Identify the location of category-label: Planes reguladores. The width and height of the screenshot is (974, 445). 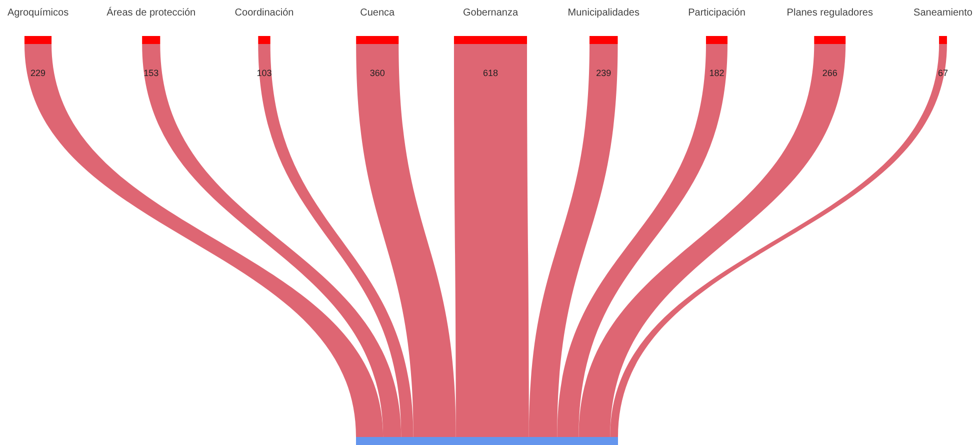
(829, 13).